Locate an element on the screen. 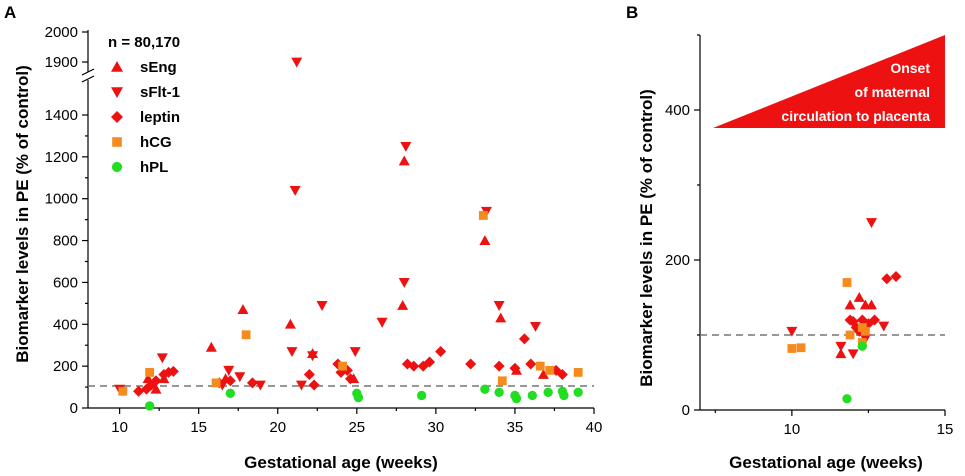  panel-a-y-tick-label: 400 is located at coordinates (65, 324).